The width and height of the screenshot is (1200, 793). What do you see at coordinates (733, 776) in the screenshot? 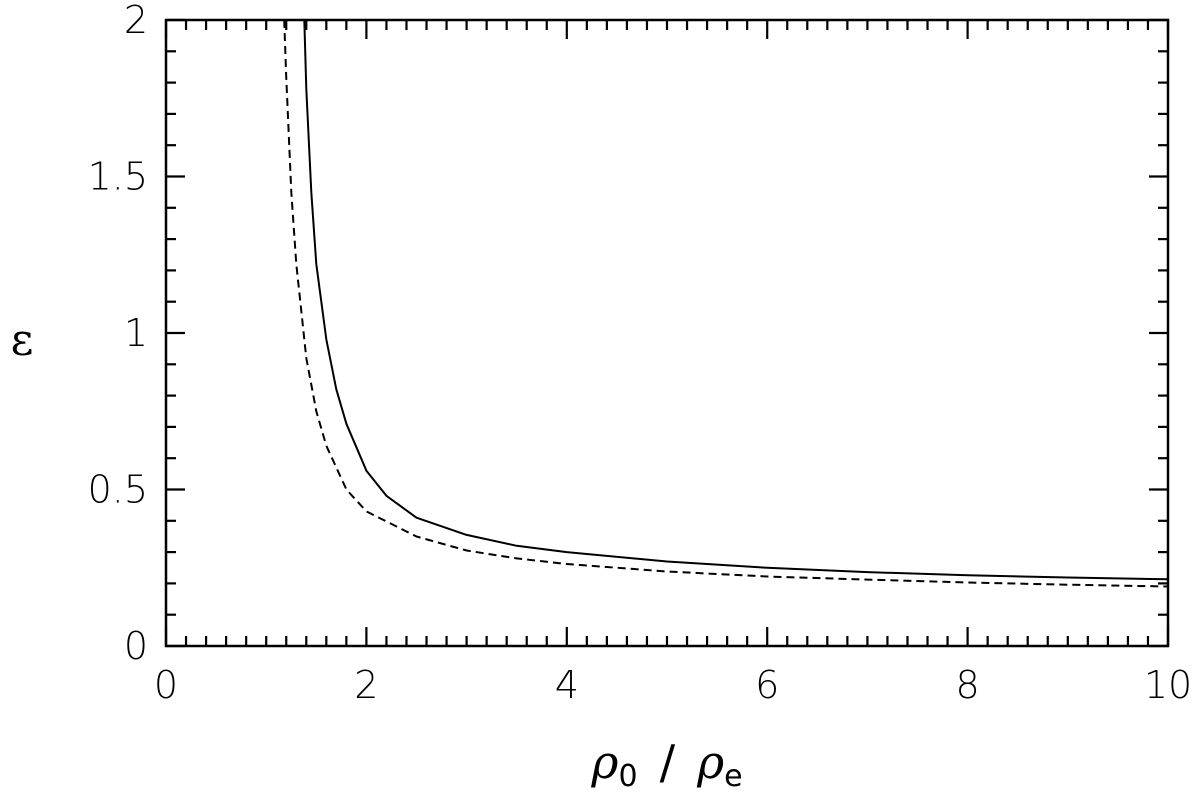
I see `x-axis-title-subscript-denominator: e` at bounding box center [733, 776].